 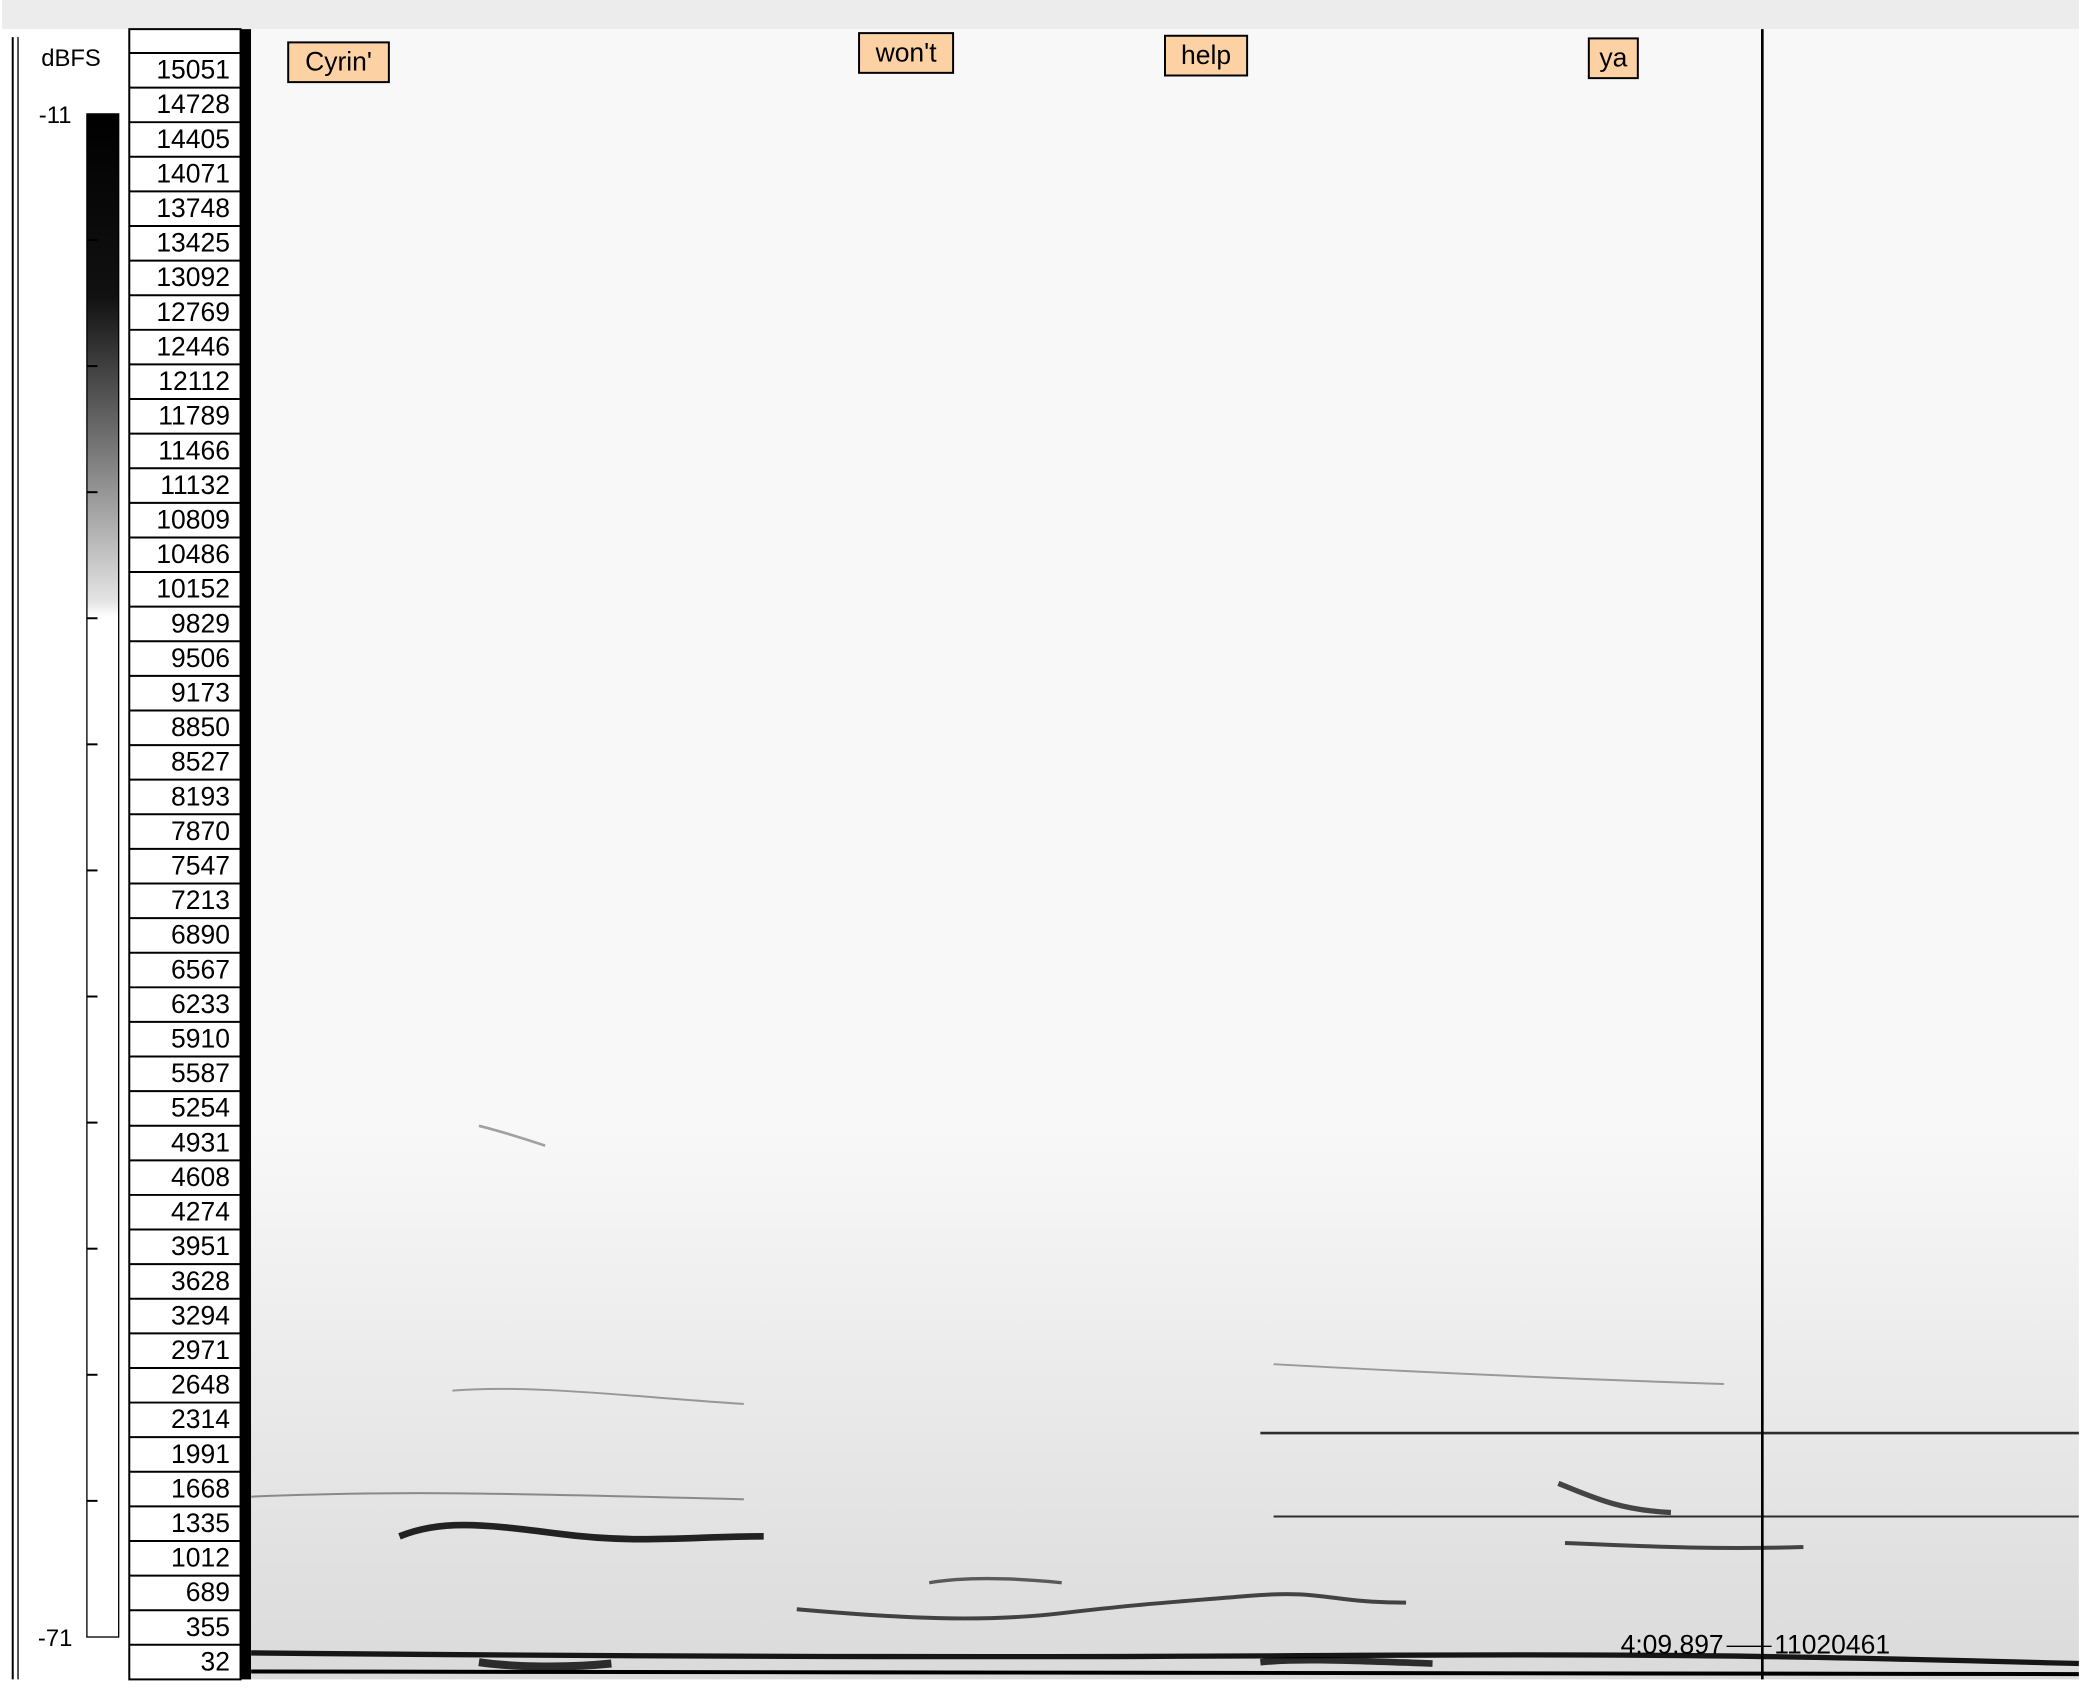 I want to click on frequency-label: 9829, so click(x=200, y=623).